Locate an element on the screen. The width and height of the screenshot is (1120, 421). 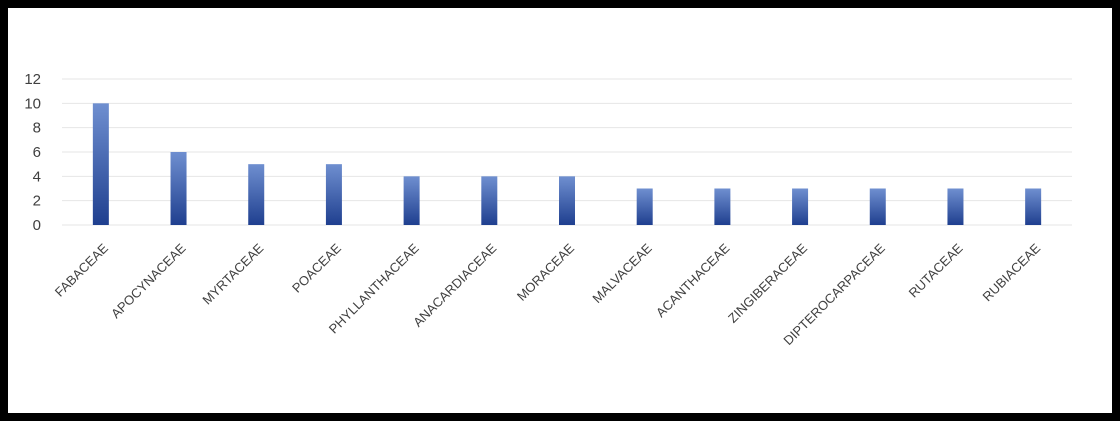
bar-apocynaceae is located at coordinates (178, 188).